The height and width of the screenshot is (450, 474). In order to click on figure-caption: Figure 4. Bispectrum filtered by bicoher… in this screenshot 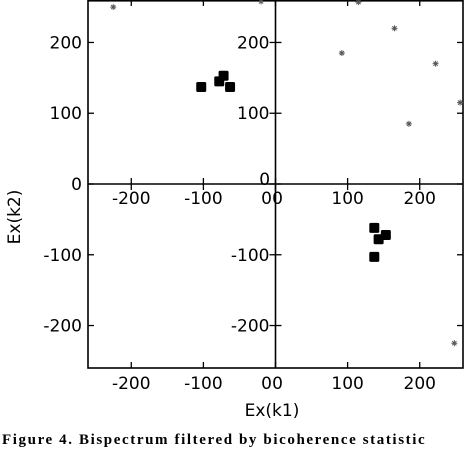, I will do `click(214, 440)`.